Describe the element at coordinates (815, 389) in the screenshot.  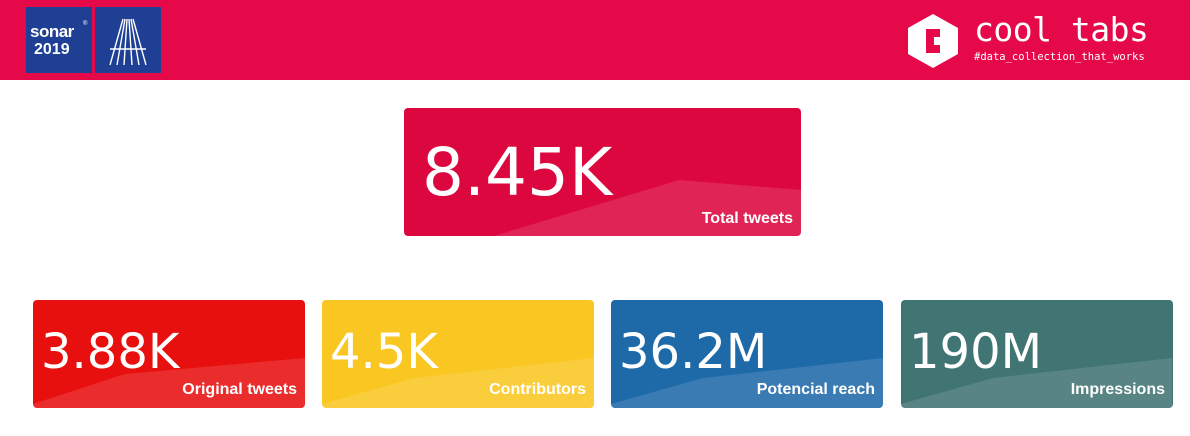
I see `potencial-reach-label: Potencial reach` at that location.